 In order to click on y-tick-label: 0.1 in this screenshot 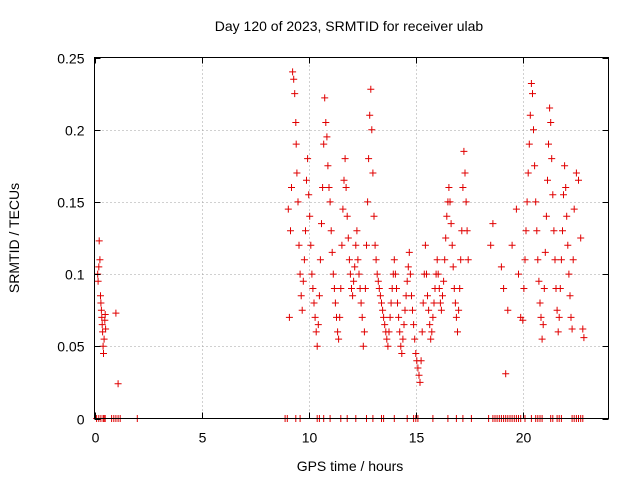, I will do `click(75, 275)`.